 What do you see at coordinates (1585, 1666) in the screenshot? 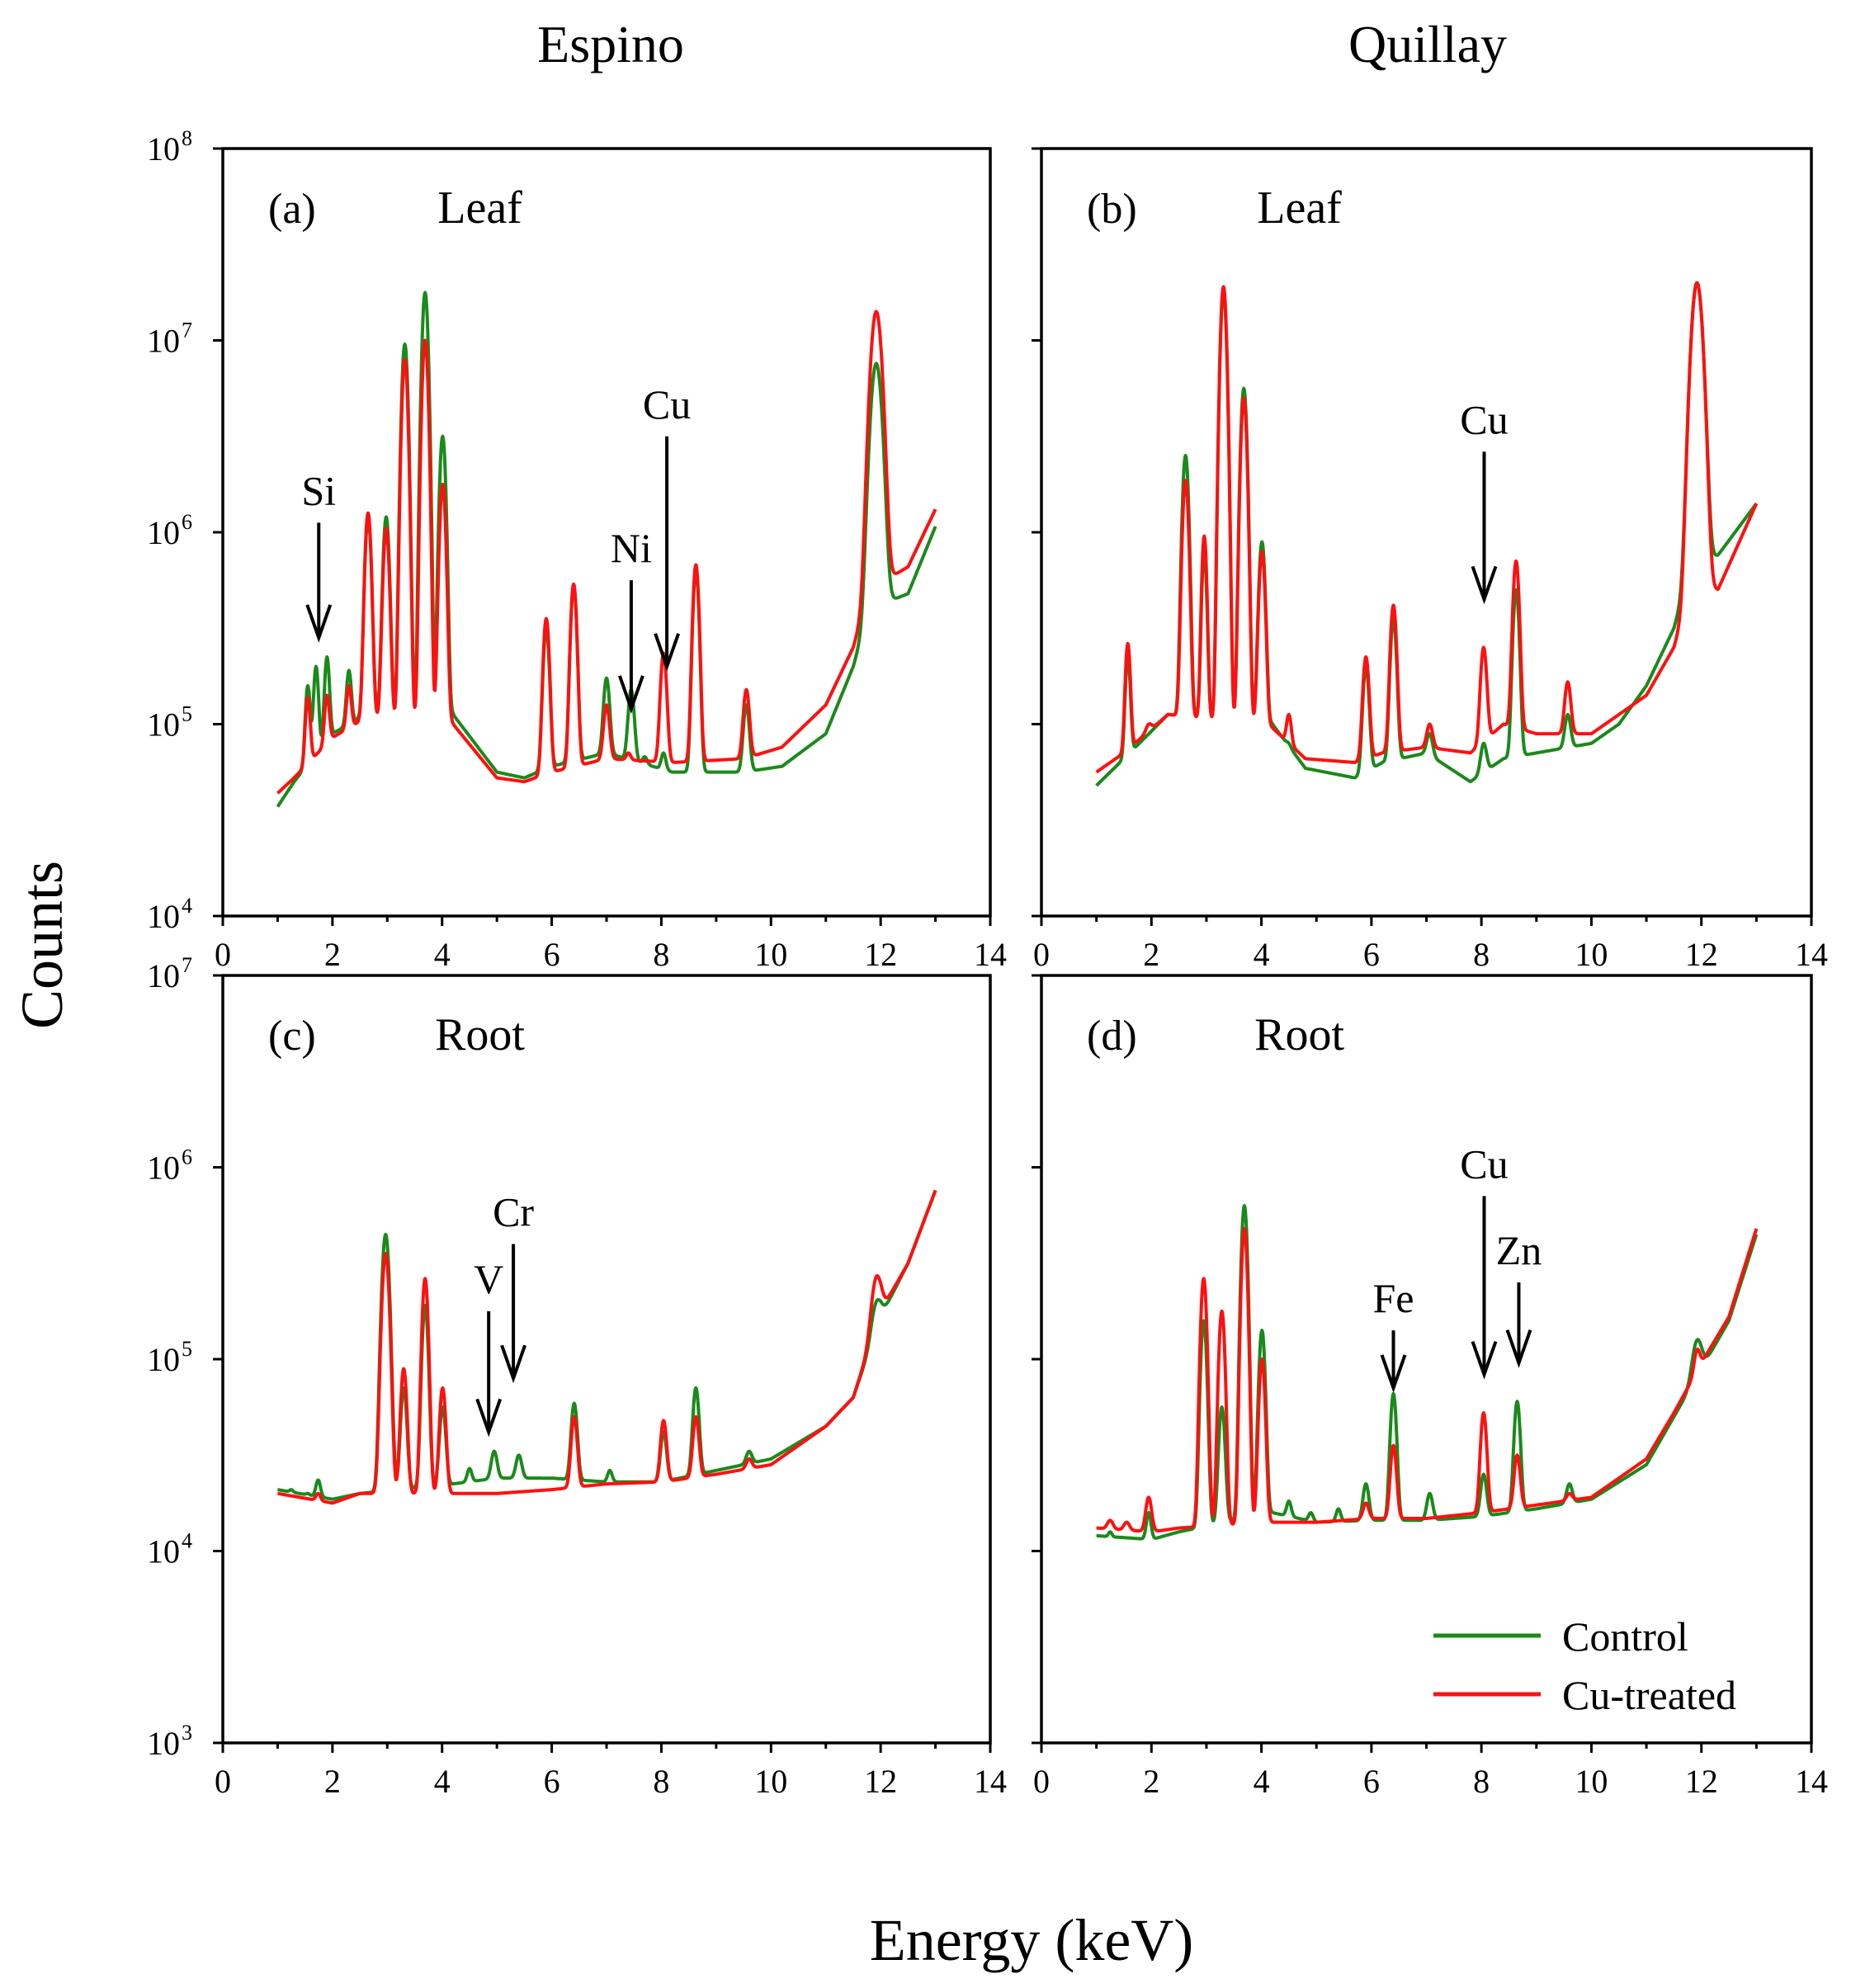
I see `legend: Control Cu-treated` at bounding box center [1585, 1666].